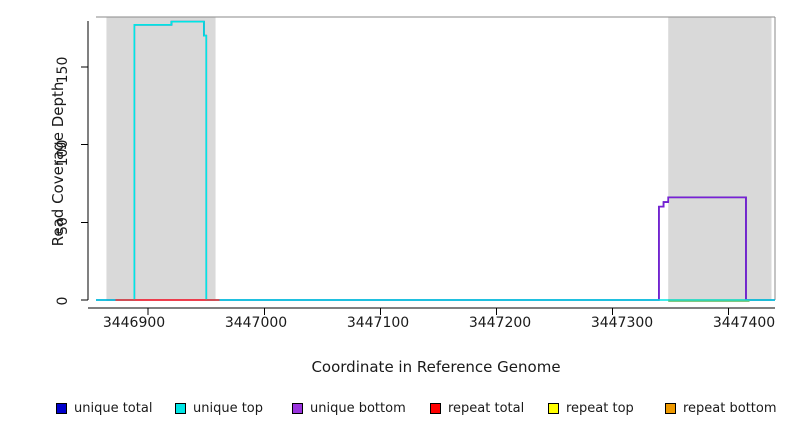 This screenshot has width=792, height=432. Describe the element at coordinates (63, 226) in the screenshot. I see `y-tick-label-50: 50` at that location.